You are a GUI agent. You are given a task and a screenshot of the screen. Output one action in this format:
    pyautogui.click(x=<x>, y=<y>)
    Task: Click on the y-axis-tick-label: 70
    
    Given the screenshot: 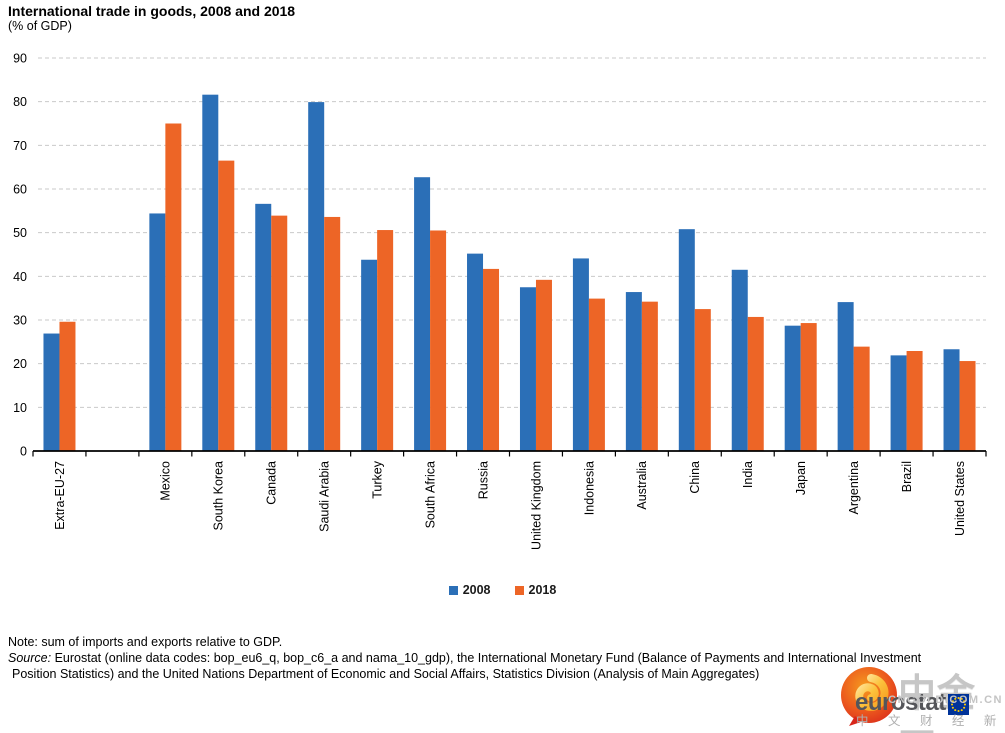 What is the action you would take?
    pyautogui.click(x=20, y=146)
    